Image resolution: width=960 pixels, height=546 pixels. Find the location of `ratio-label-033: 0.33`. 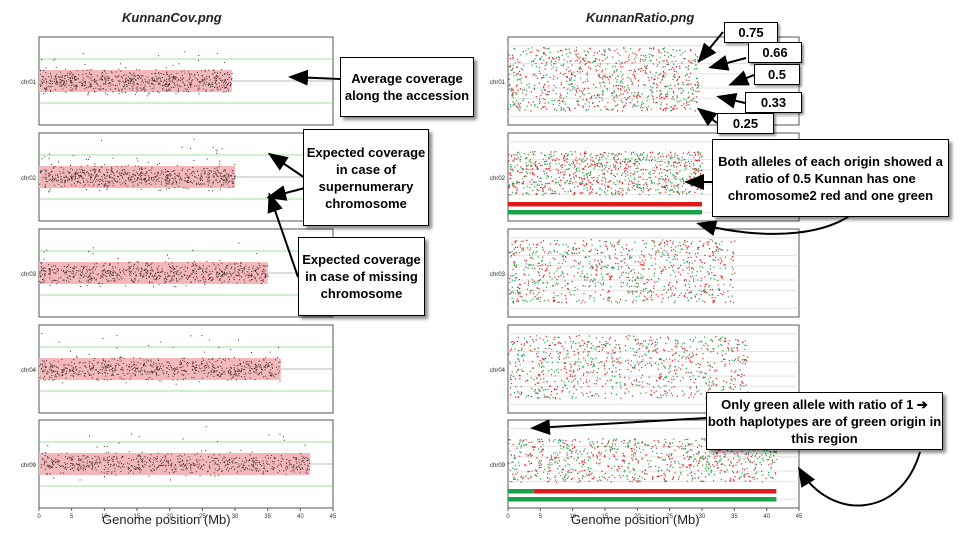

ratio-label-033: 0.33 is located at coordinates (773, 102).